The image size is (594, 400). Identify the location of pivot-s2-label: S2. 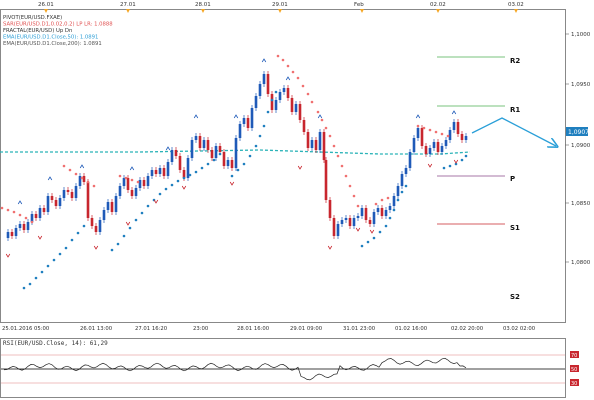
(515, 297).